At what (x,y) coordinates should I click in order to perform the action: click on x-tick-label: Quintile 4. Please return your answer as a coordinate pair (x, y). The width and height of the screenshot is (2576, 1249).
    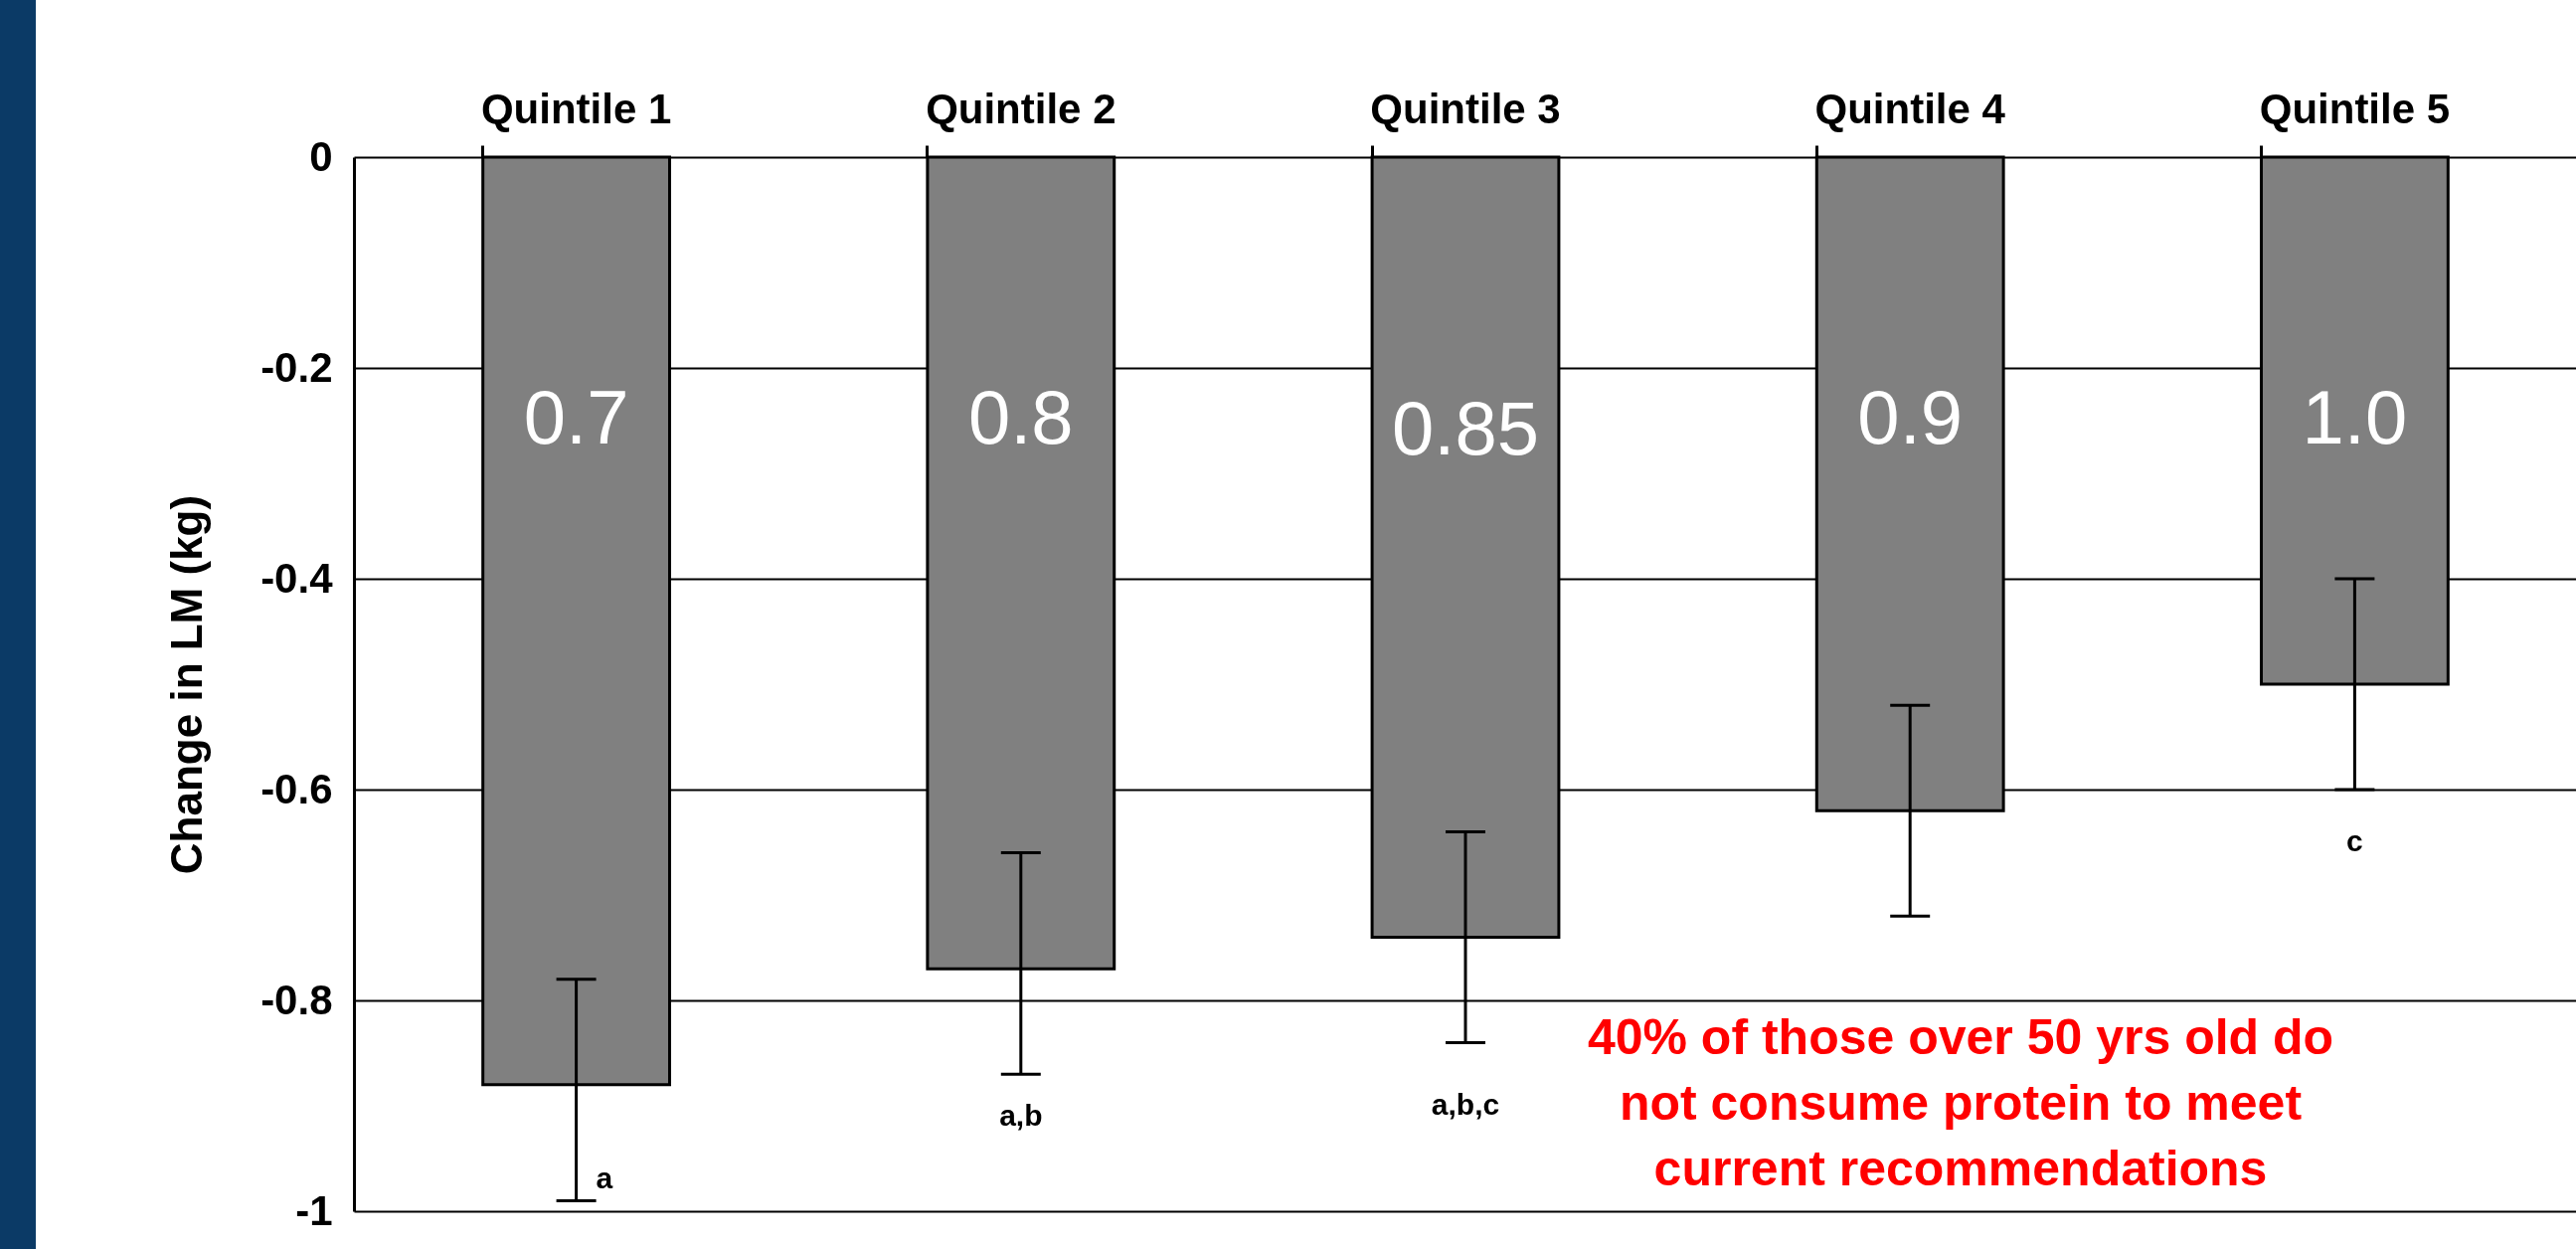
    Looking at the image, I should click on (1910, 109).